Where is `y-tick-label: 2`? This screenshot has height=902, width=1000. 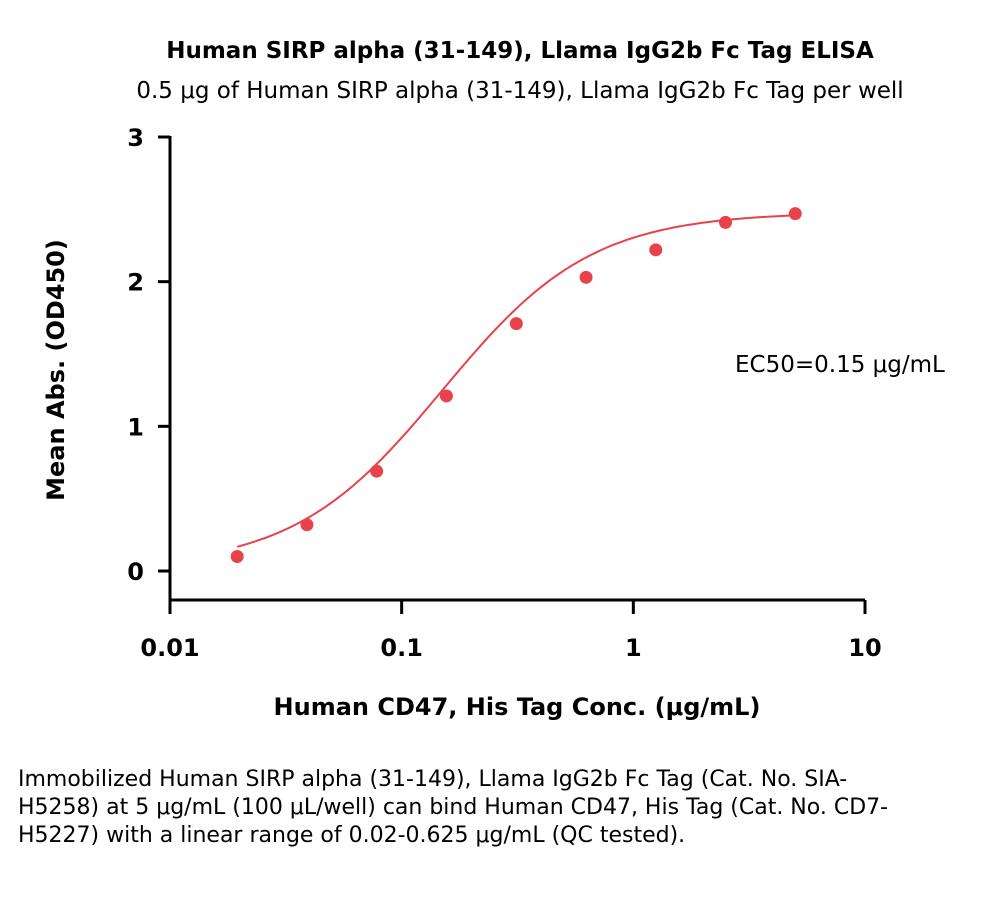 y-tick-label: 2 is located at coordinates (135, 283).